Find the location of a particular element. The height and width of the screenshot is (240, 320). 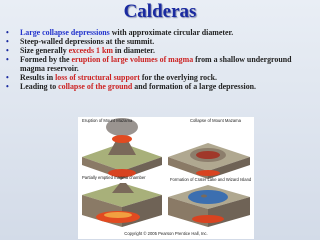

bullet-highlight: exceeds 1 km is located at coordinates (90, 50).